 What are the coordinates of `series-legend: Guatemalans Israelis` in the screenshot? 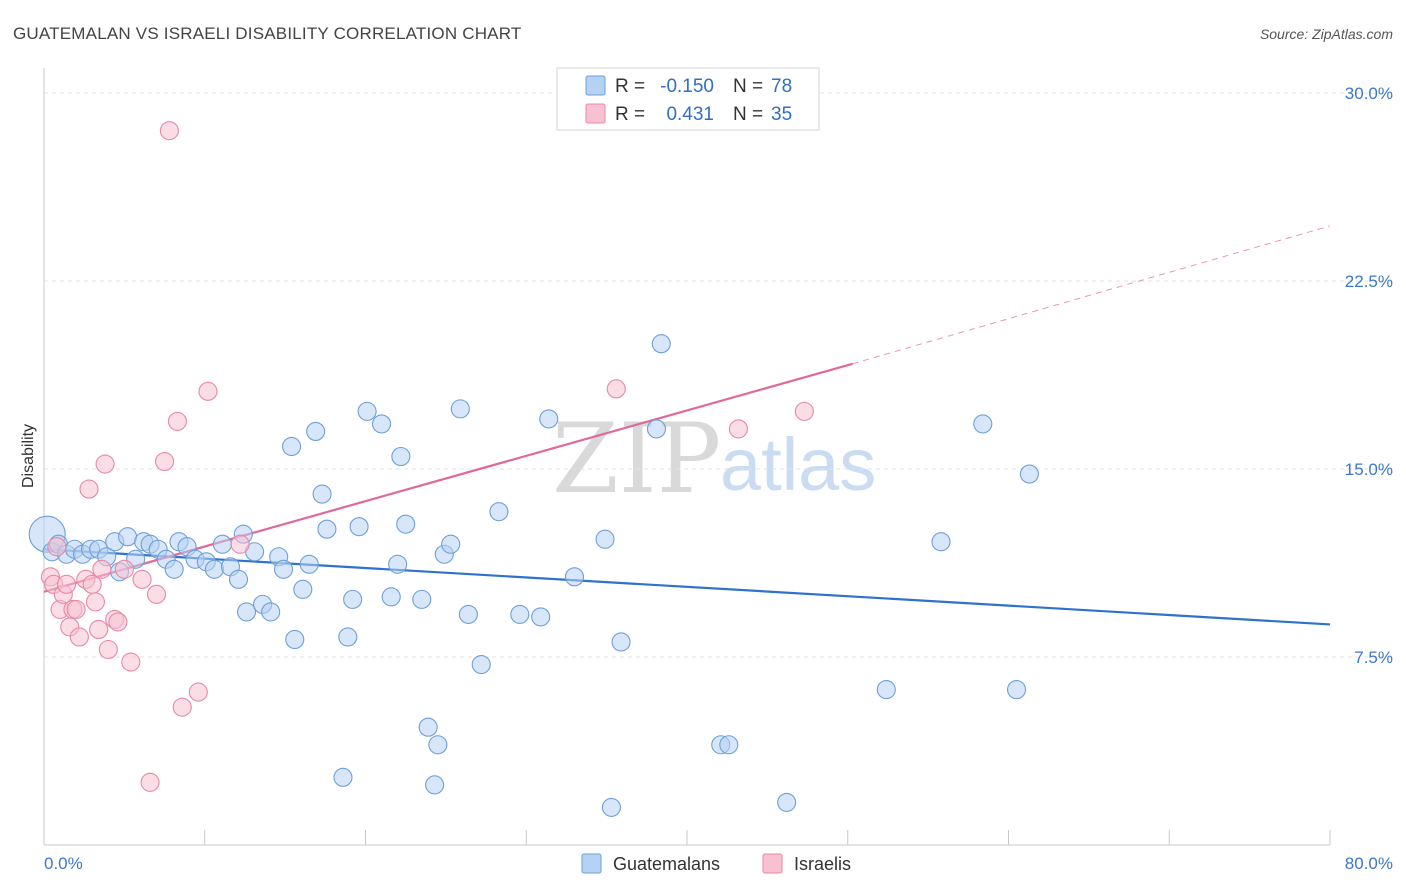 It's located at (716, 863).